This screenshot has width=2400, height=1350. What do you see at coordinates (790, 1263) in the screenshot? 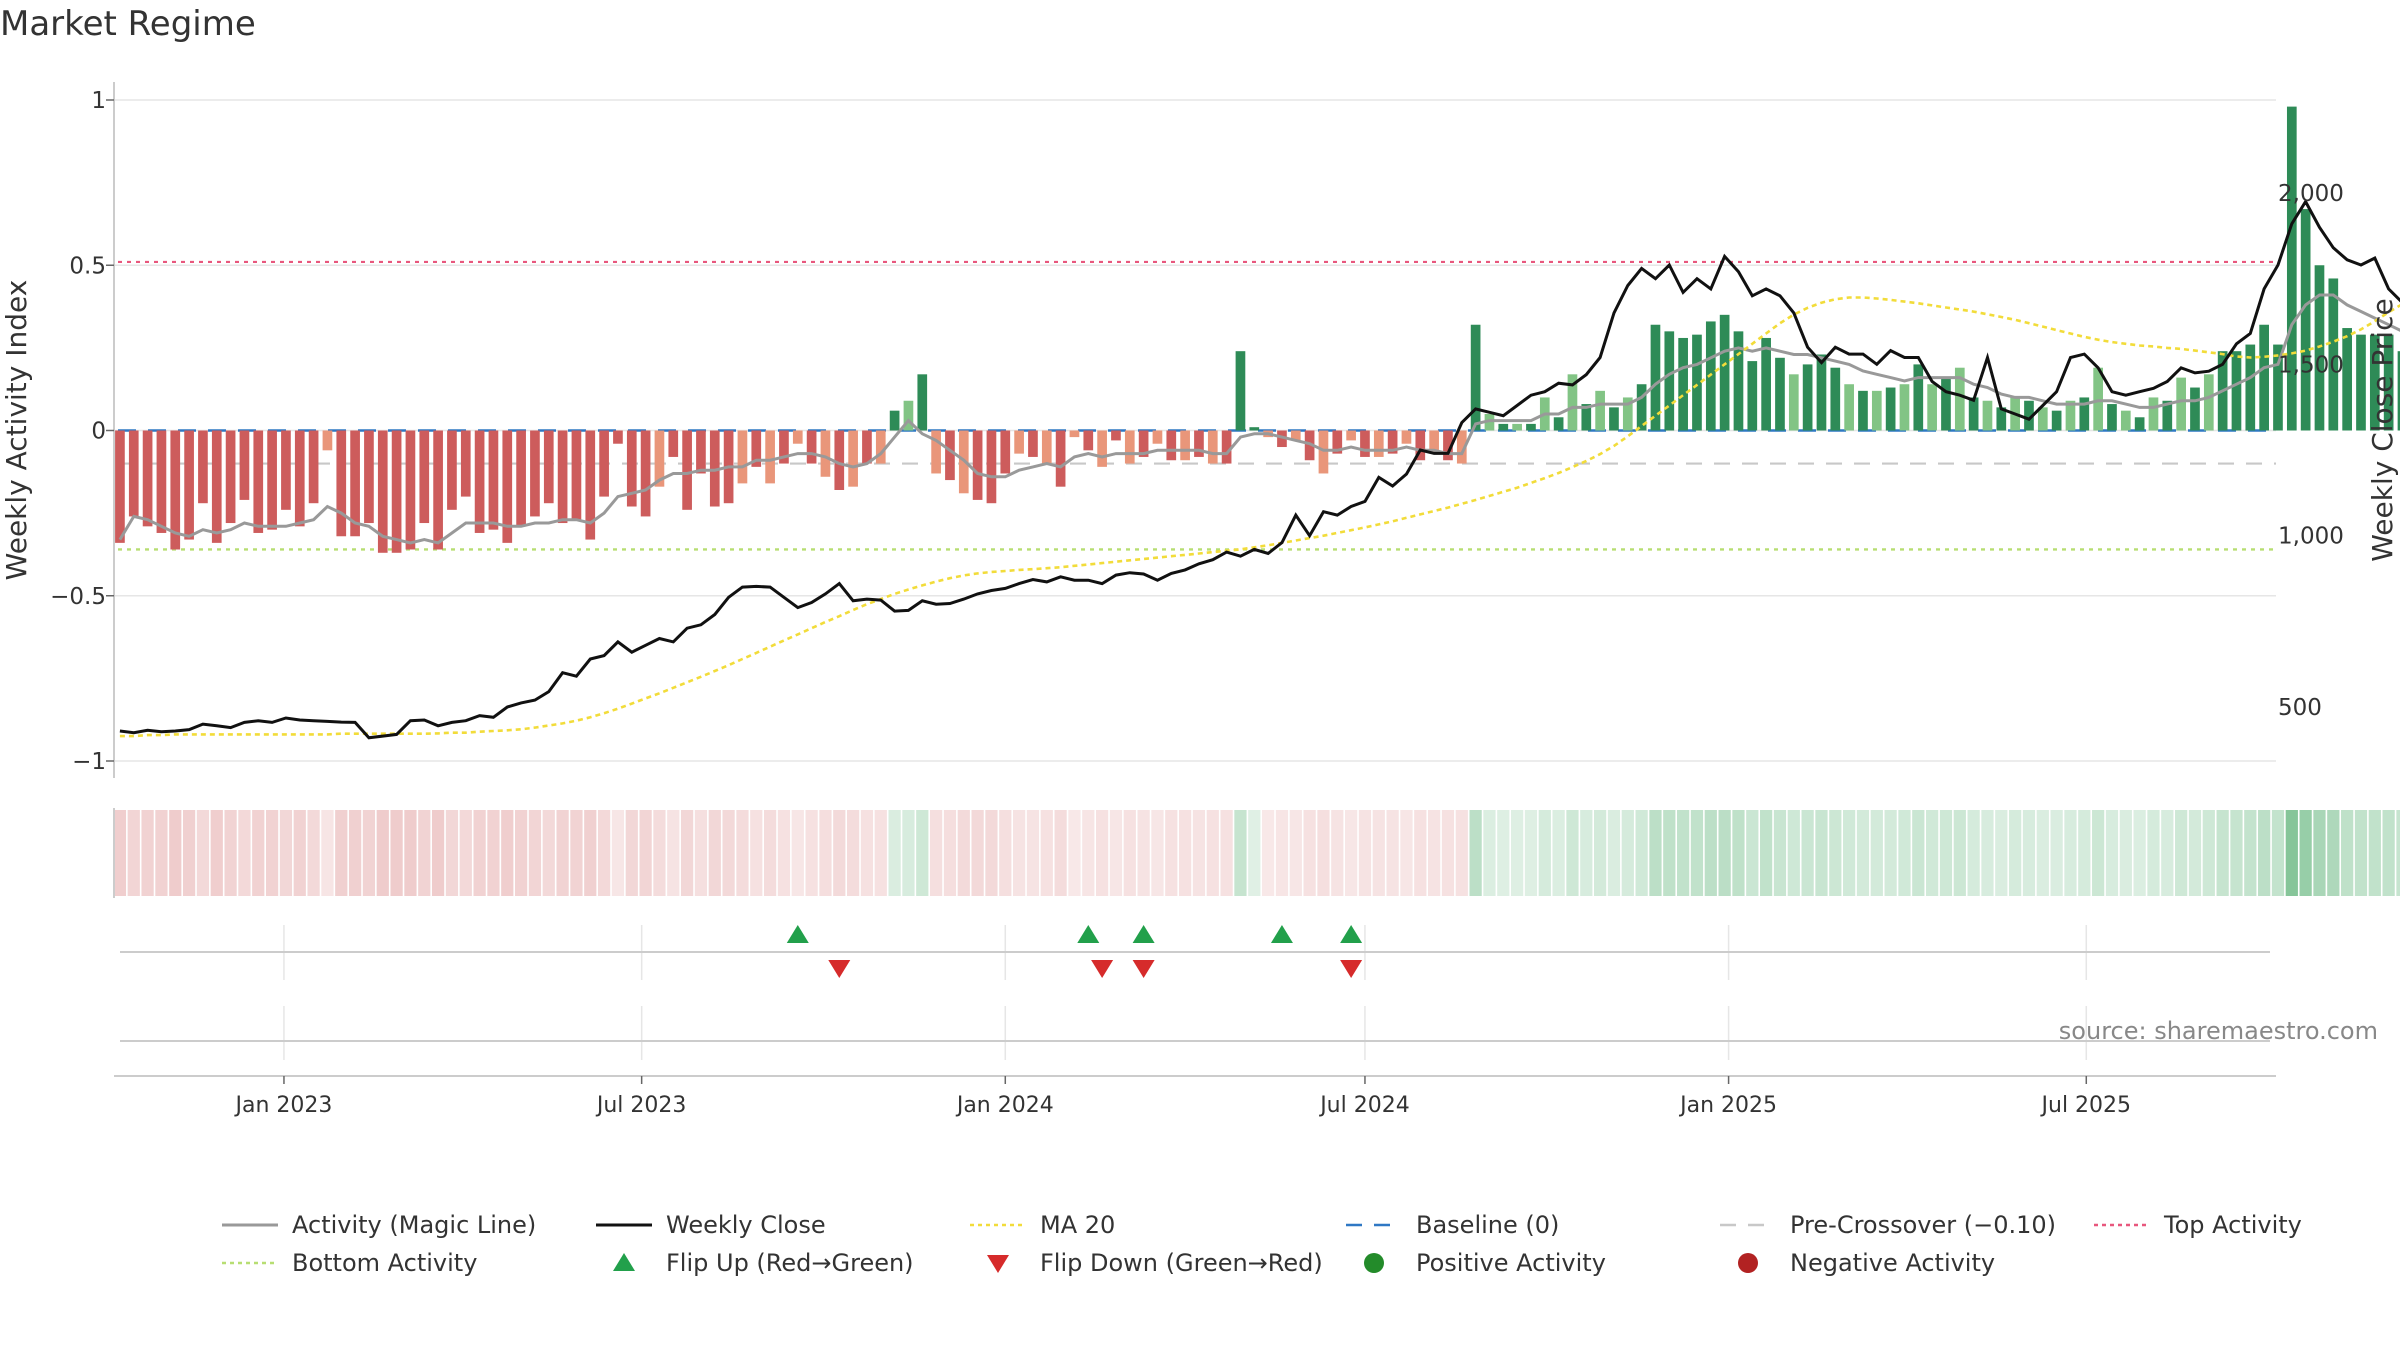
I see `legend-label: Flip Up (Red→Green)` at bounding box center [790, 1263].